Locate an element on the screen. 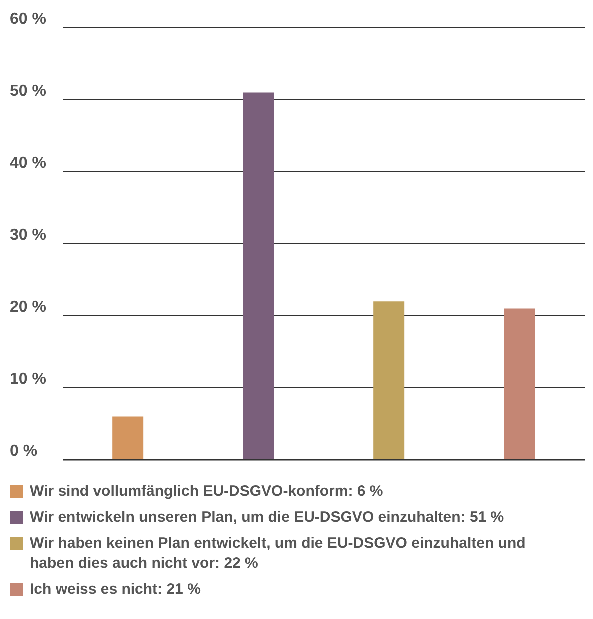 The height and width of the screenshot is (619, 593). y-tick-label: 20 % is located at coordinates (28, 307).